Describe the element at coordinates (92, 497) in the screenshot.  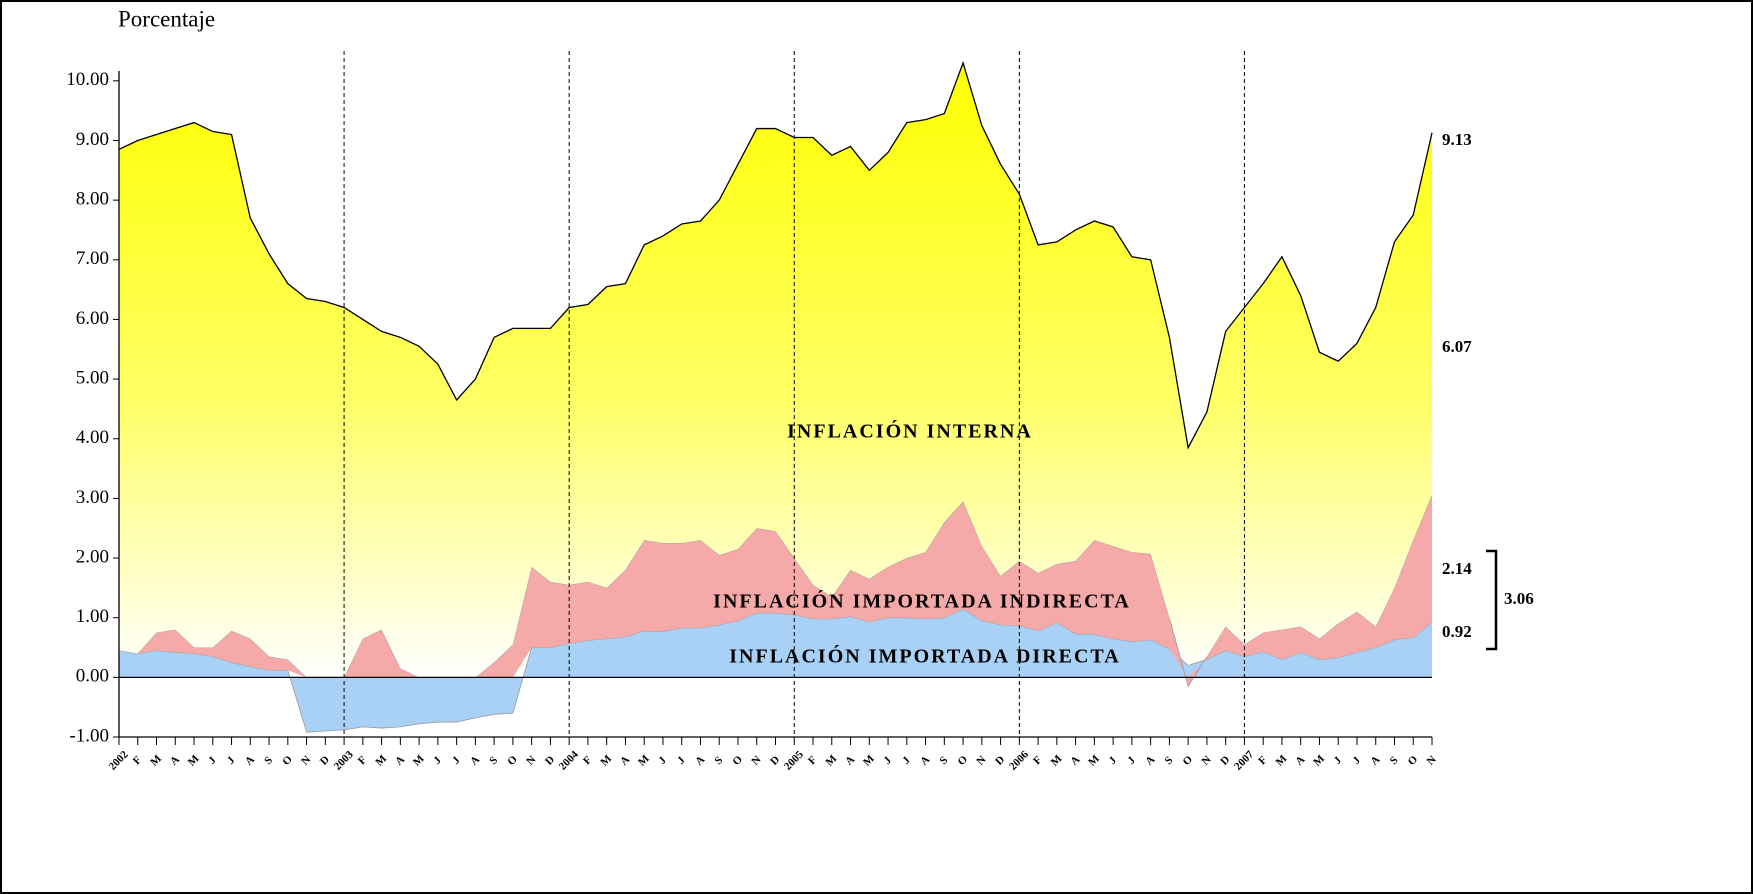
I see `y-tick-label: 3.00` at that location.